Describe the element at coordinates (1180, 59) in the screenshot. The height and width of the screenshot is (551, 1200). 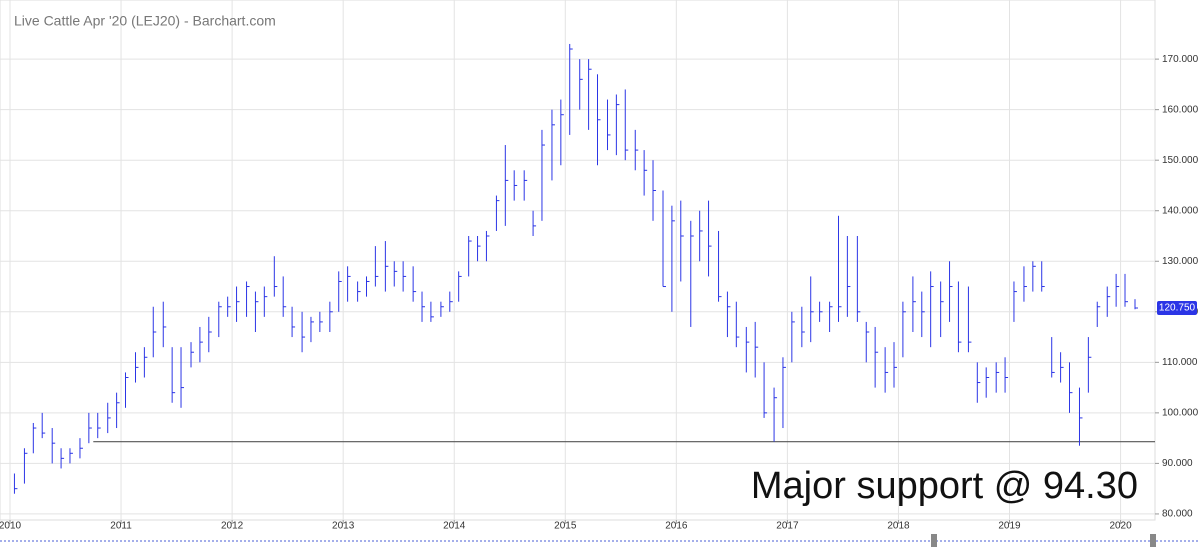
I see `y-tick-label: 170.000` at that location.